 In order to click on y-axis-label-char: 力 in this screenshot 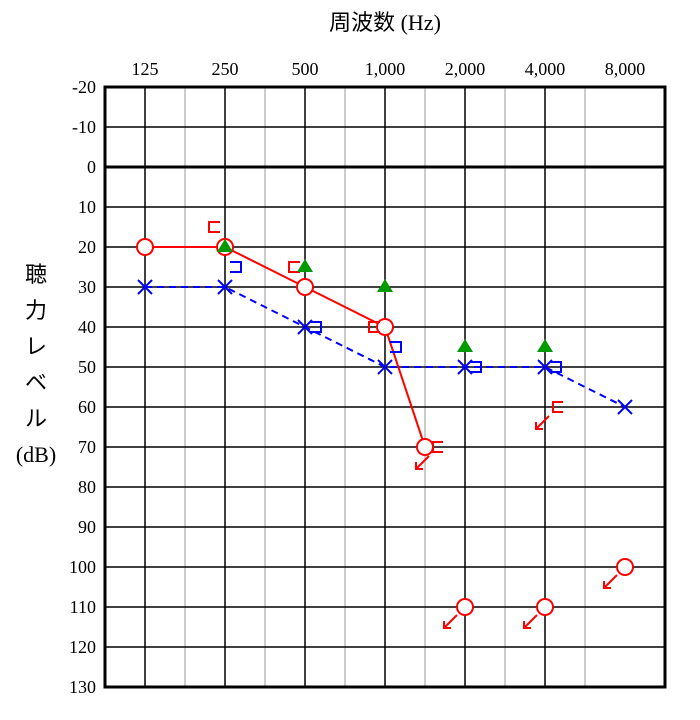, I will do `click(36, 310)`.